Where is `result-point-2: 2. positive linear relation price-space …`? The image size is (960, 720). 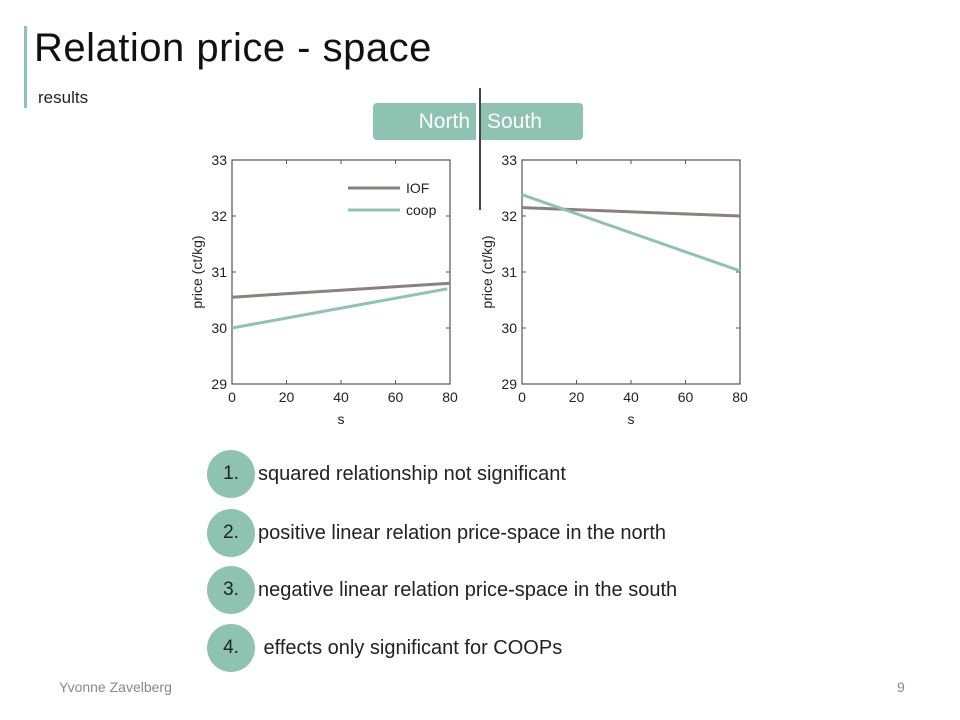
result-point-2: 2. positive linear relation price-space … is located at coordinates (507, 533).